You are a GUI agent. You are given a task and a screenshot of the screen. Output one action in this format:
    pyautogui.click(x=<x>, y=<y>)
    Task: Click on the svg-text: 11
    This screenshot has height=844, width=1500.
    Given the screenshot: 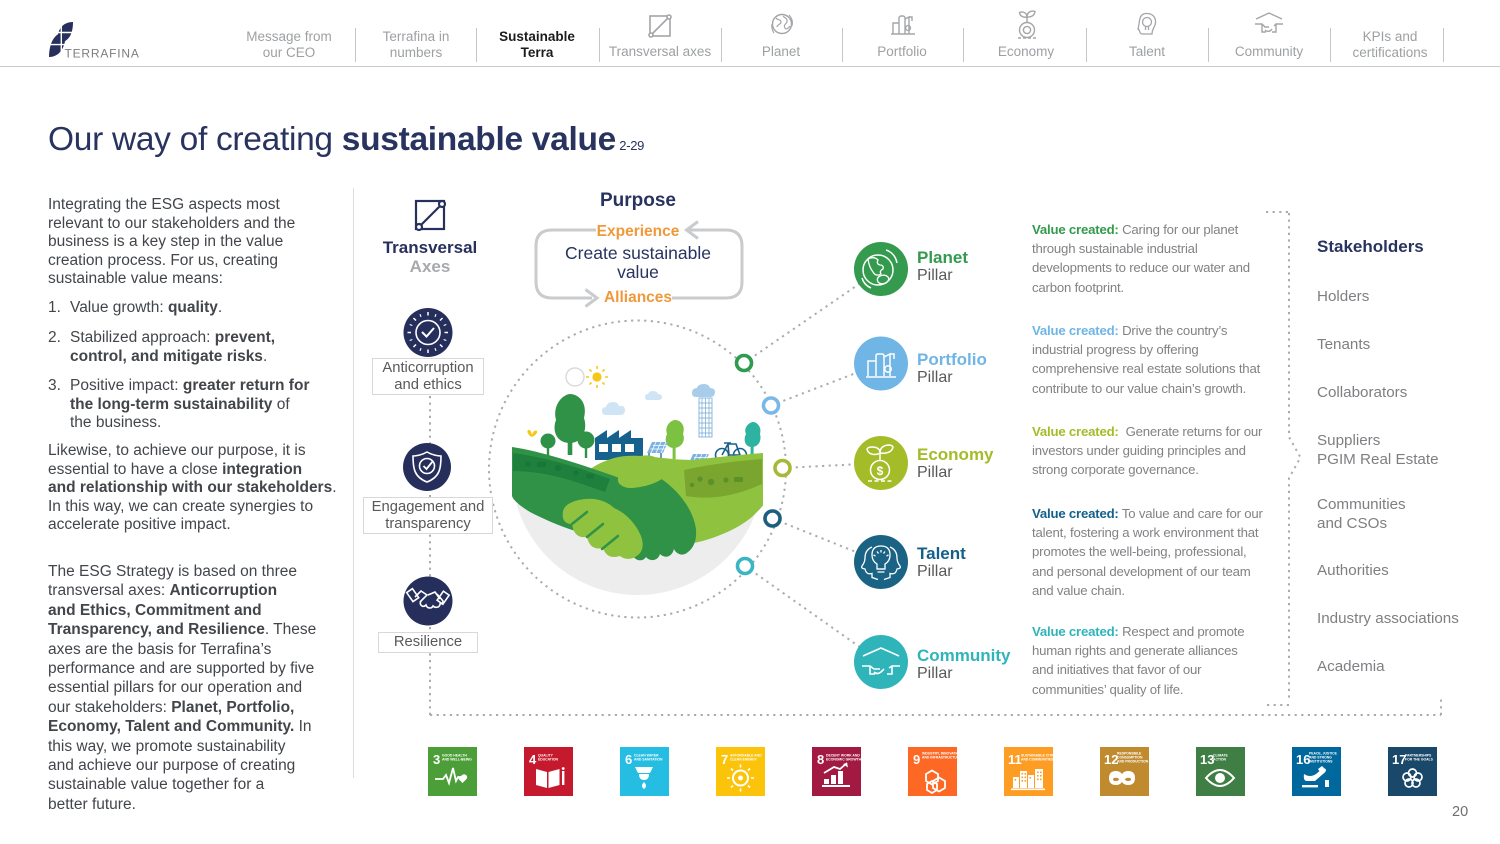 What is the action you would take?
    pyautogui.click(x=1015, y=759)
    